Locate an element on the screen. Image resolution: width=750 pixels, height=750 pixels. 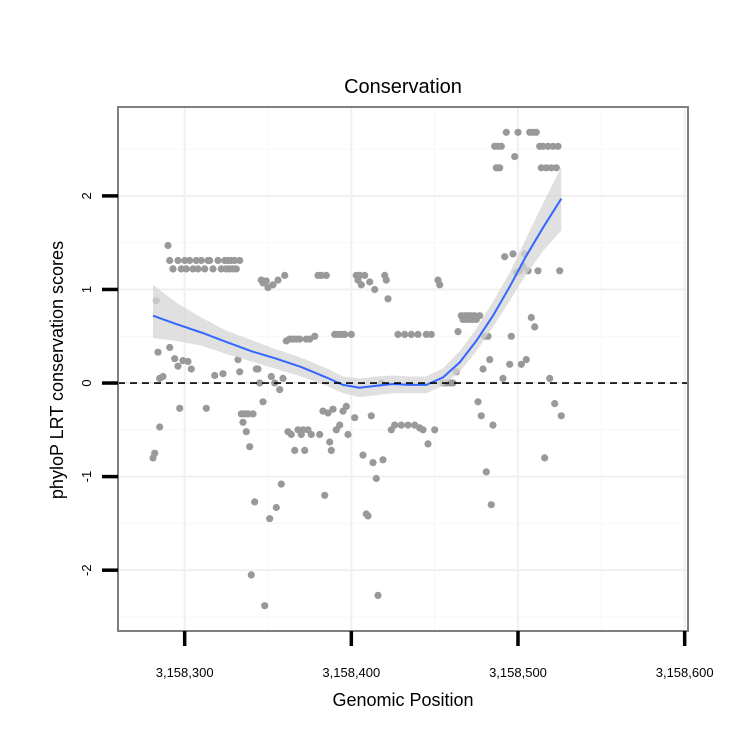
y-tick-label: -1 is located at coordinates (86, 477).